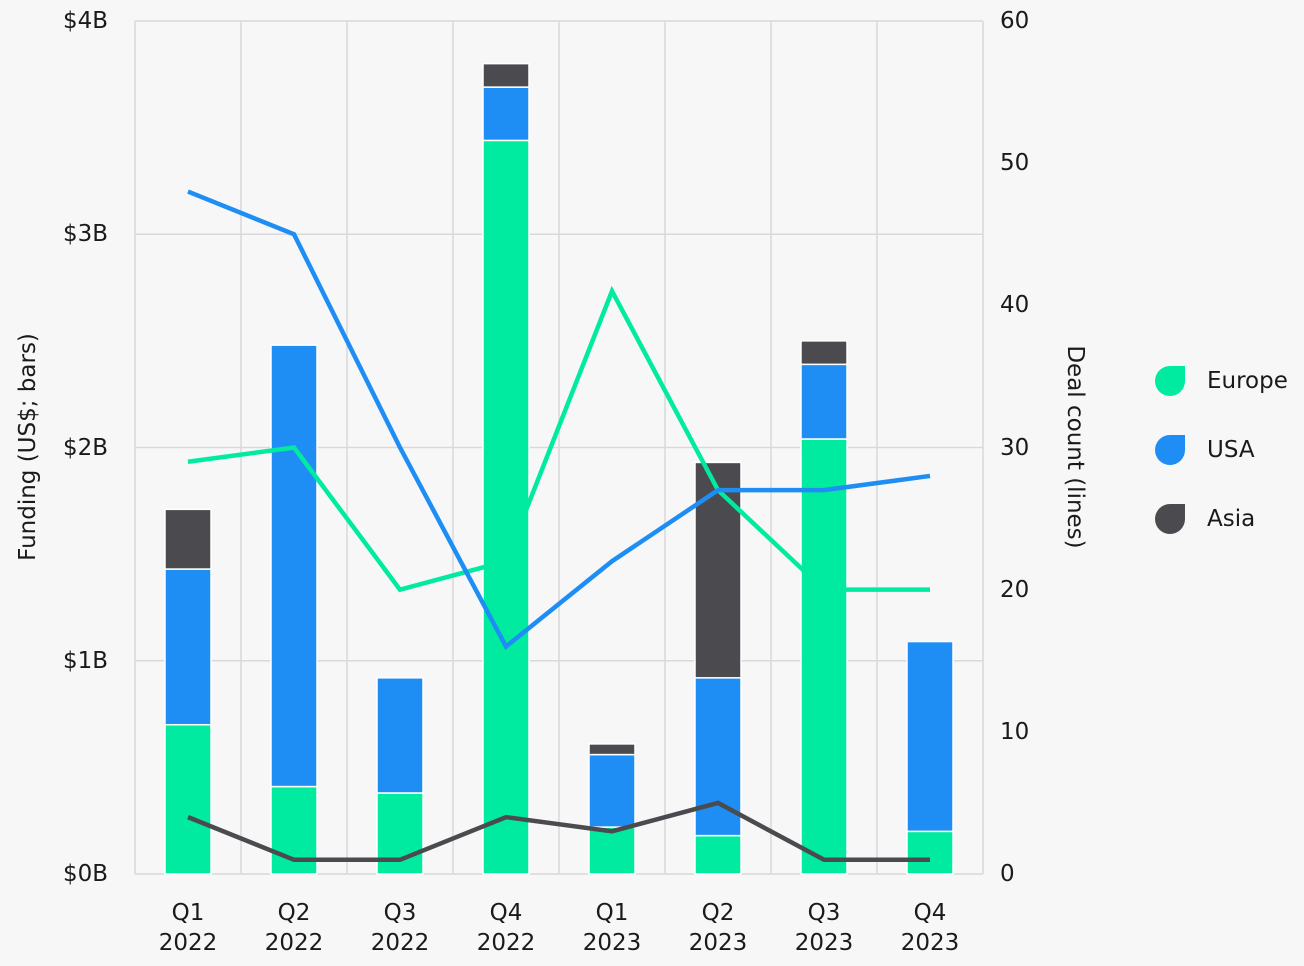  Describe the element at coordinates (1075, 447) in the screenshot. I see `y2-axis-label: Deal count (lines)` at that location.